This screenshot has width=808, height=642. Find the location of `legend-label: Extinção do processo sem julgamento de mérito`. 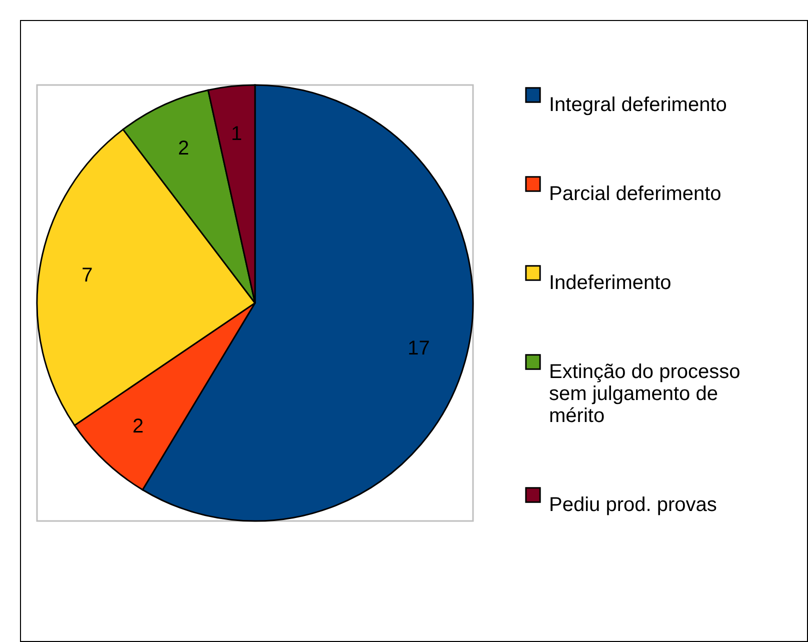

legend-label: Extinção do processo sem julgamento de mérito is located at coordinates (644, 394).